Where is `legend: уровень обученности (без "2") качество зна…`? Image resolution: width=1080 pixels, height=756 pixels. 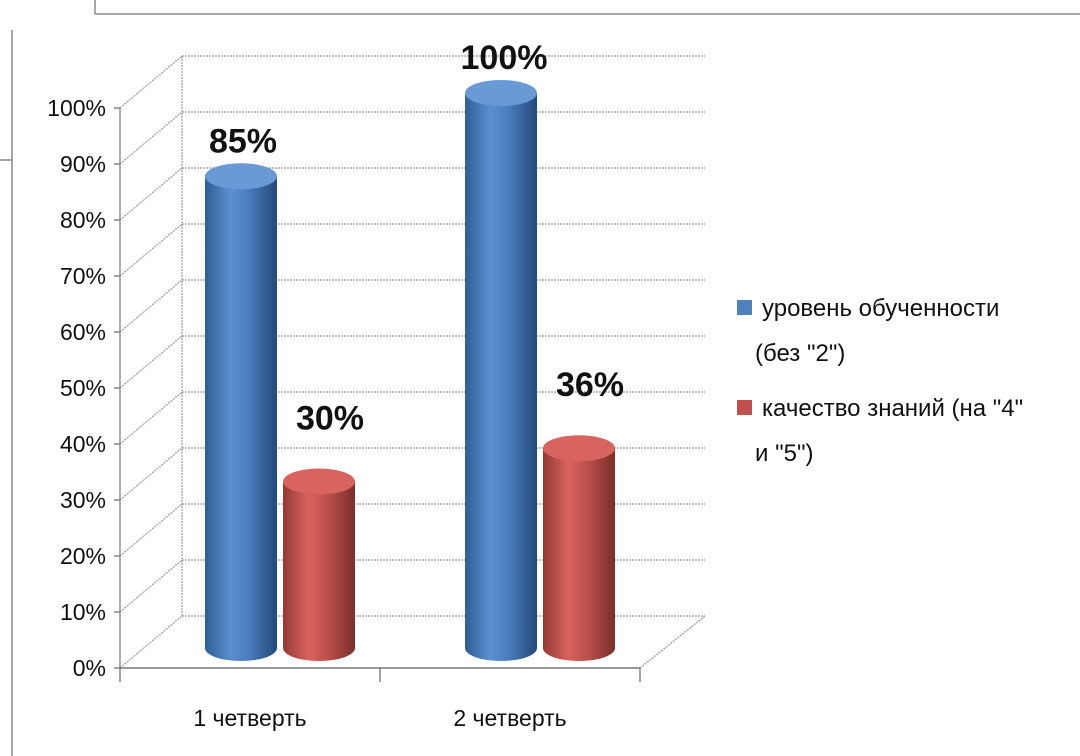
legend: уровень обученности (без "2") качество зна… is located at coordinates (880, 381).